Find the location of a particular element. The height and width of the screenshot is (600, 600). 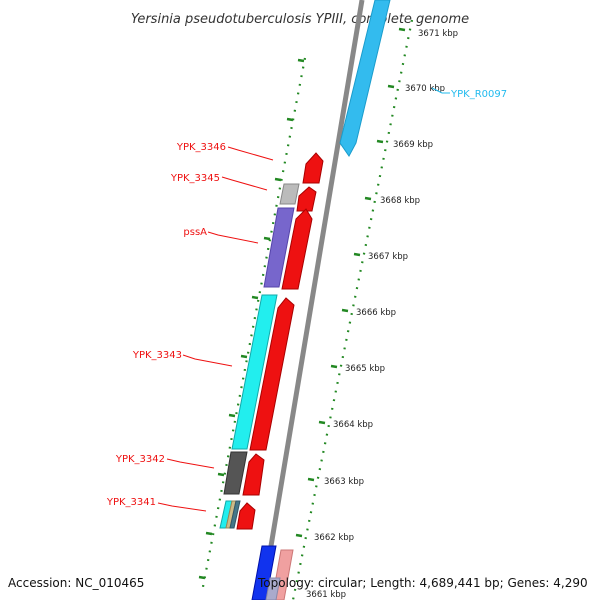

gene-label-YPK_3345: YPK_3345 is located at coordinates (195, 178).